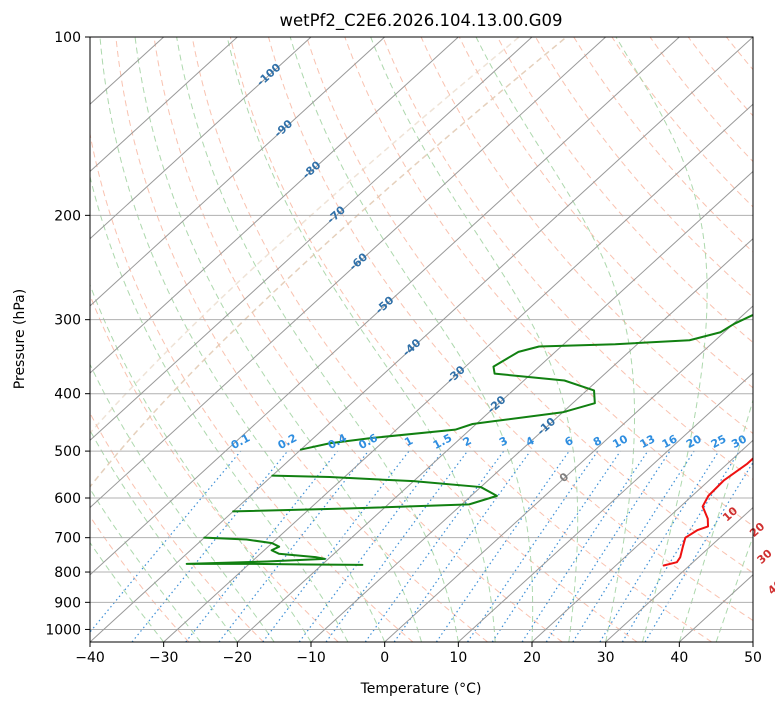 The height and width of the screenshot is (708, 775). What do you see at coordinates (67, 539) in the screenshot?
I see `y-tick-label: 700` at bounding box center [67, 539].